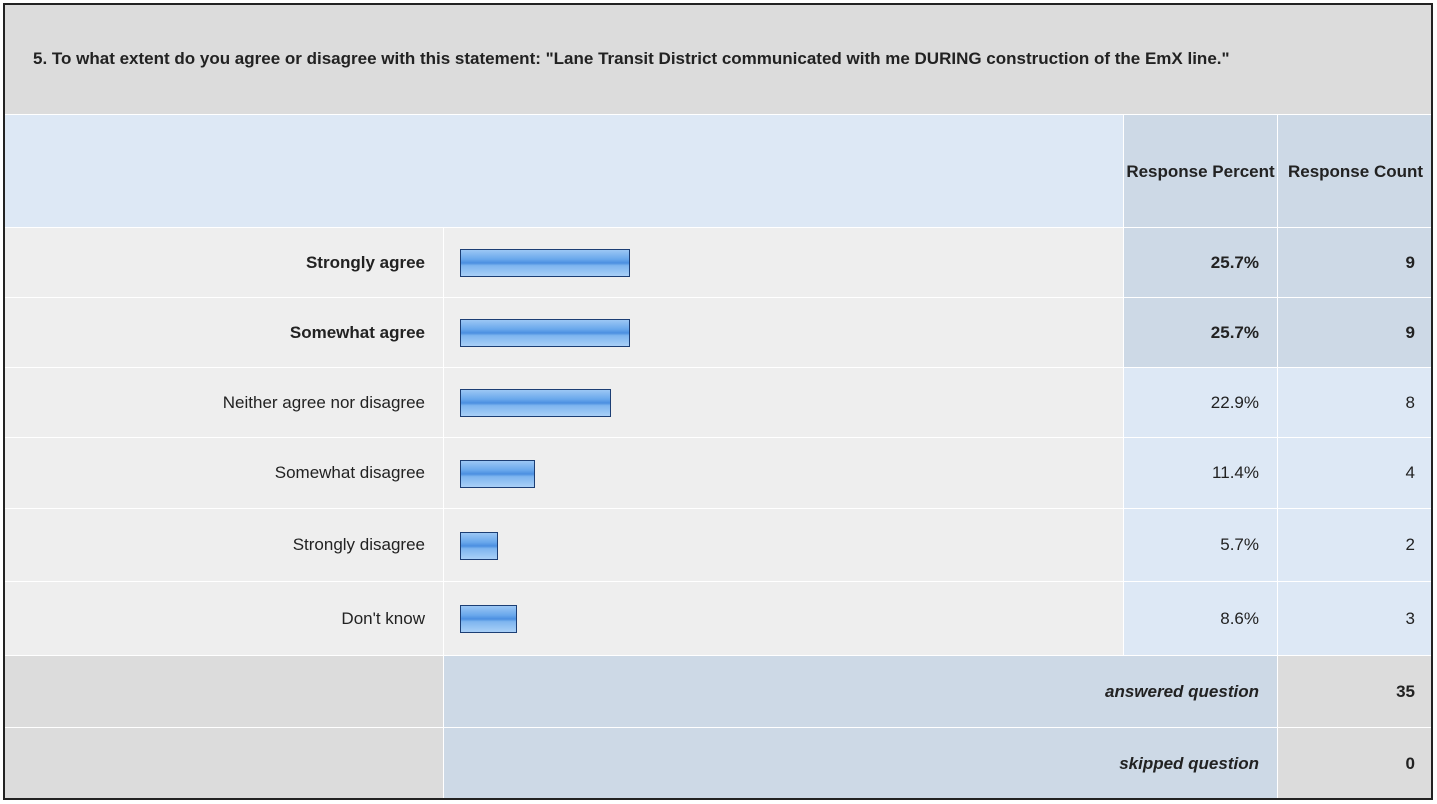  I want to click on row-label: Strongly disagree, so click(223, 545).